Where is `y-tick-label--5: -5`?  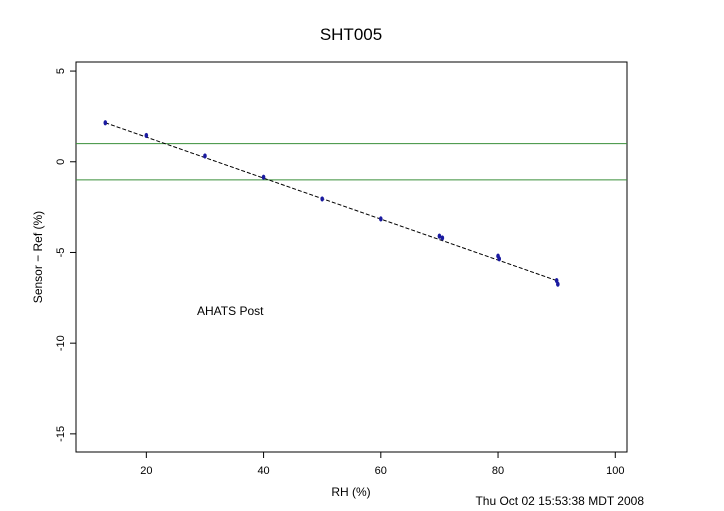 y-tick-label--5: -5 is located at coordinates (61, 253).